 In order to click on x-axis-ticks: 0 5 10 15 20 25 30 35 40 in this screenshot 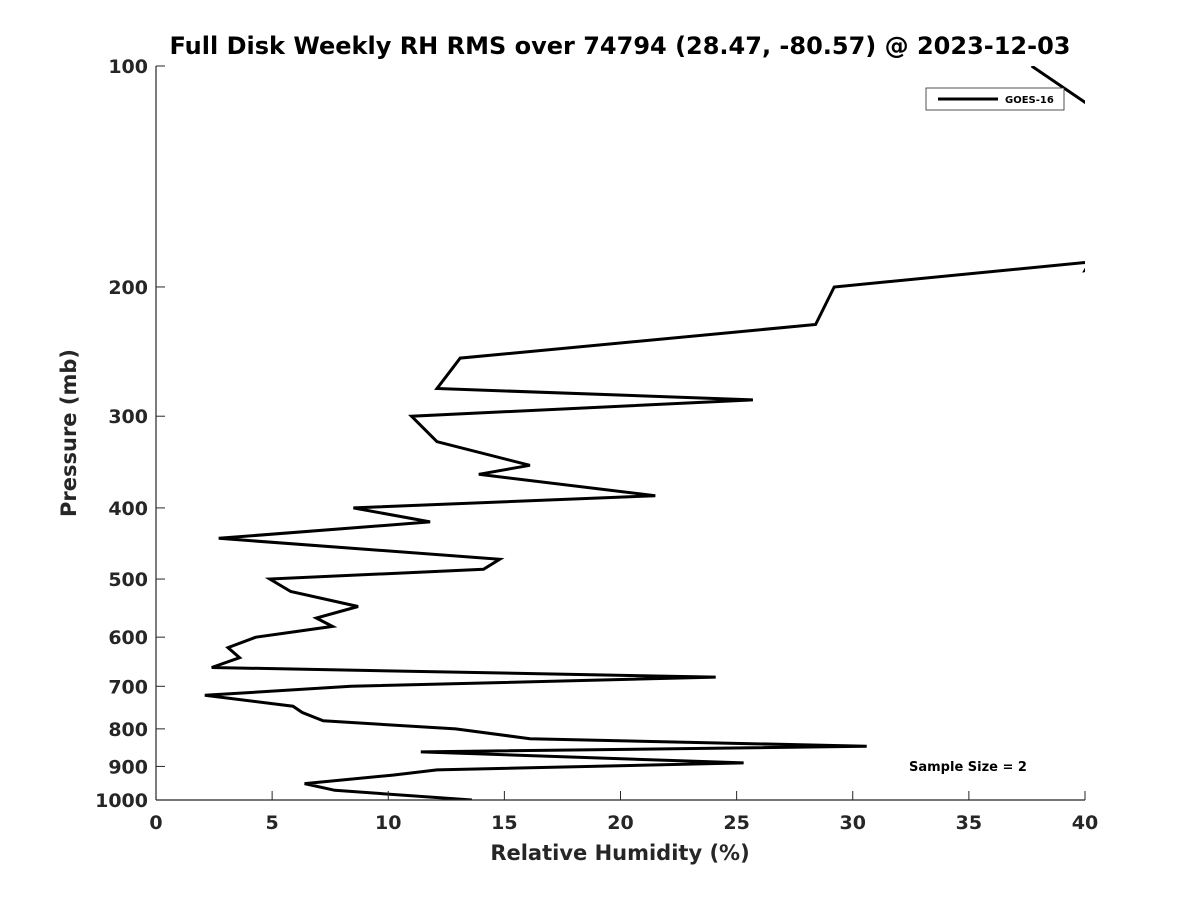, I will do `click(623, 812)`.